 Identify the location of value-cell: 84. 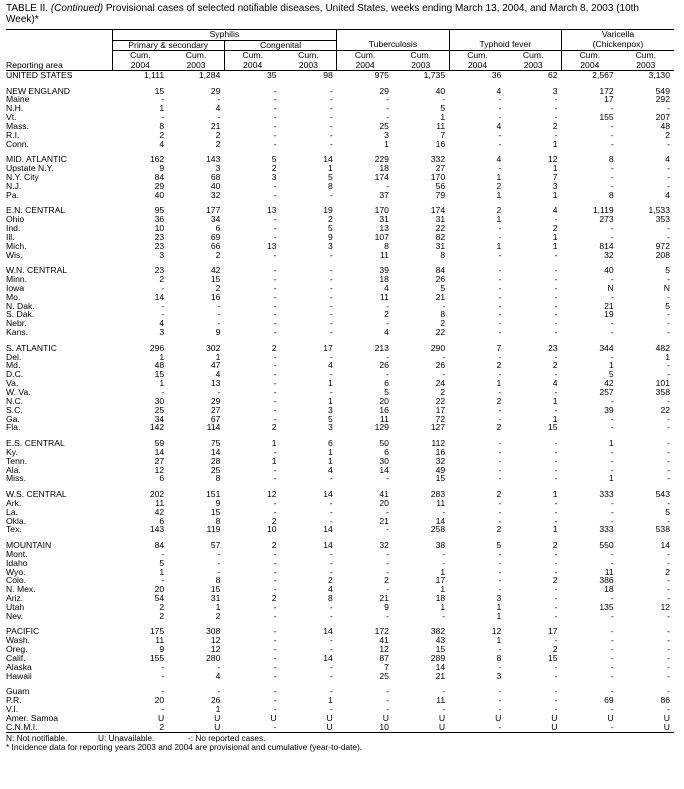
(159, 545).